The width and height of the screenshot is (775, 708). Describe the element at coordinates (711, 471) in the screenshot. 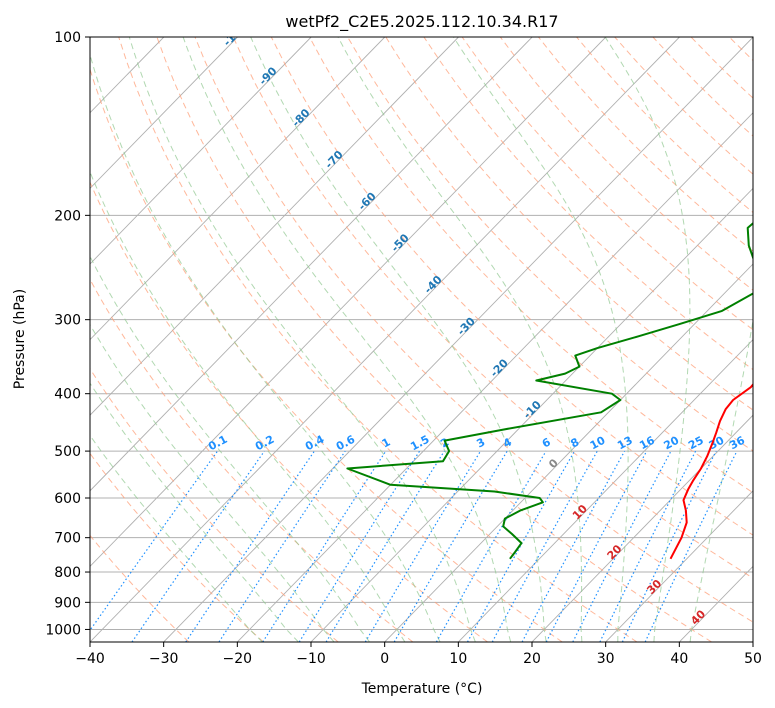

I see `temperature-line` at that location.